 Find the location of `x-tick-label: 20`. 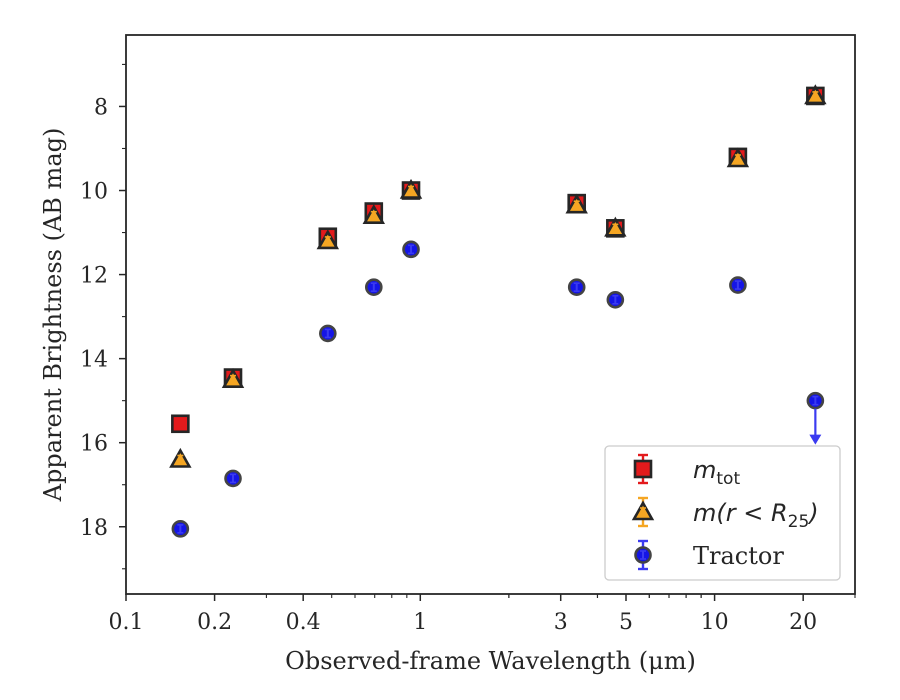

x-tick-label: 20 is located at coordinates (803, 622).